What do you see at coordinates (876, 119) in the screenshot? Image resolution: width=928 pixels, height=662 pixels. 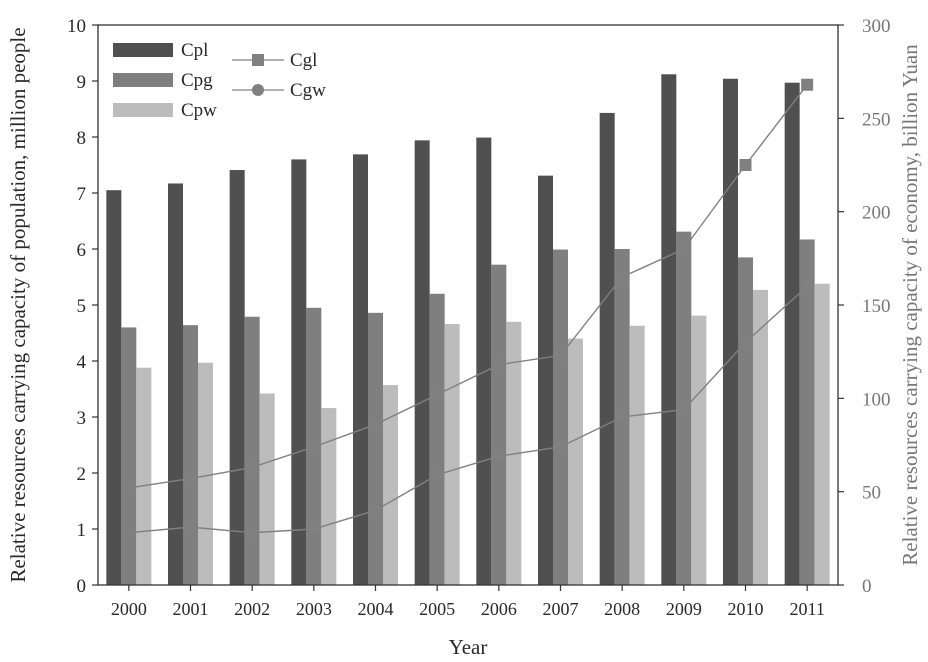 I see `right-tick-label-250: 250` at bounding box center [876, 119].